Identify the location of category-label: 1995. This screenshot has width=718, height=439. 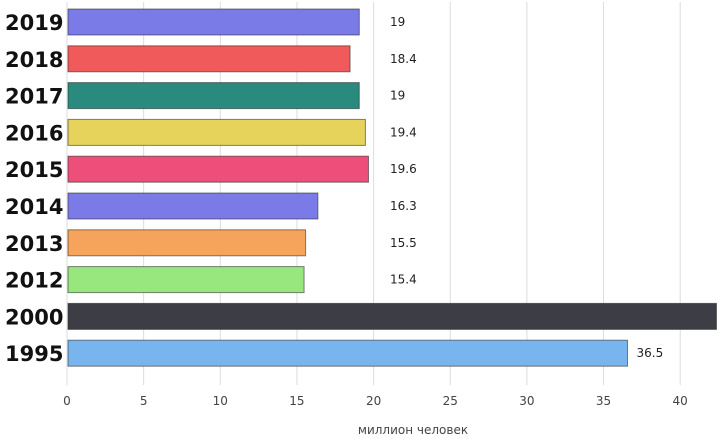
(34, 354).